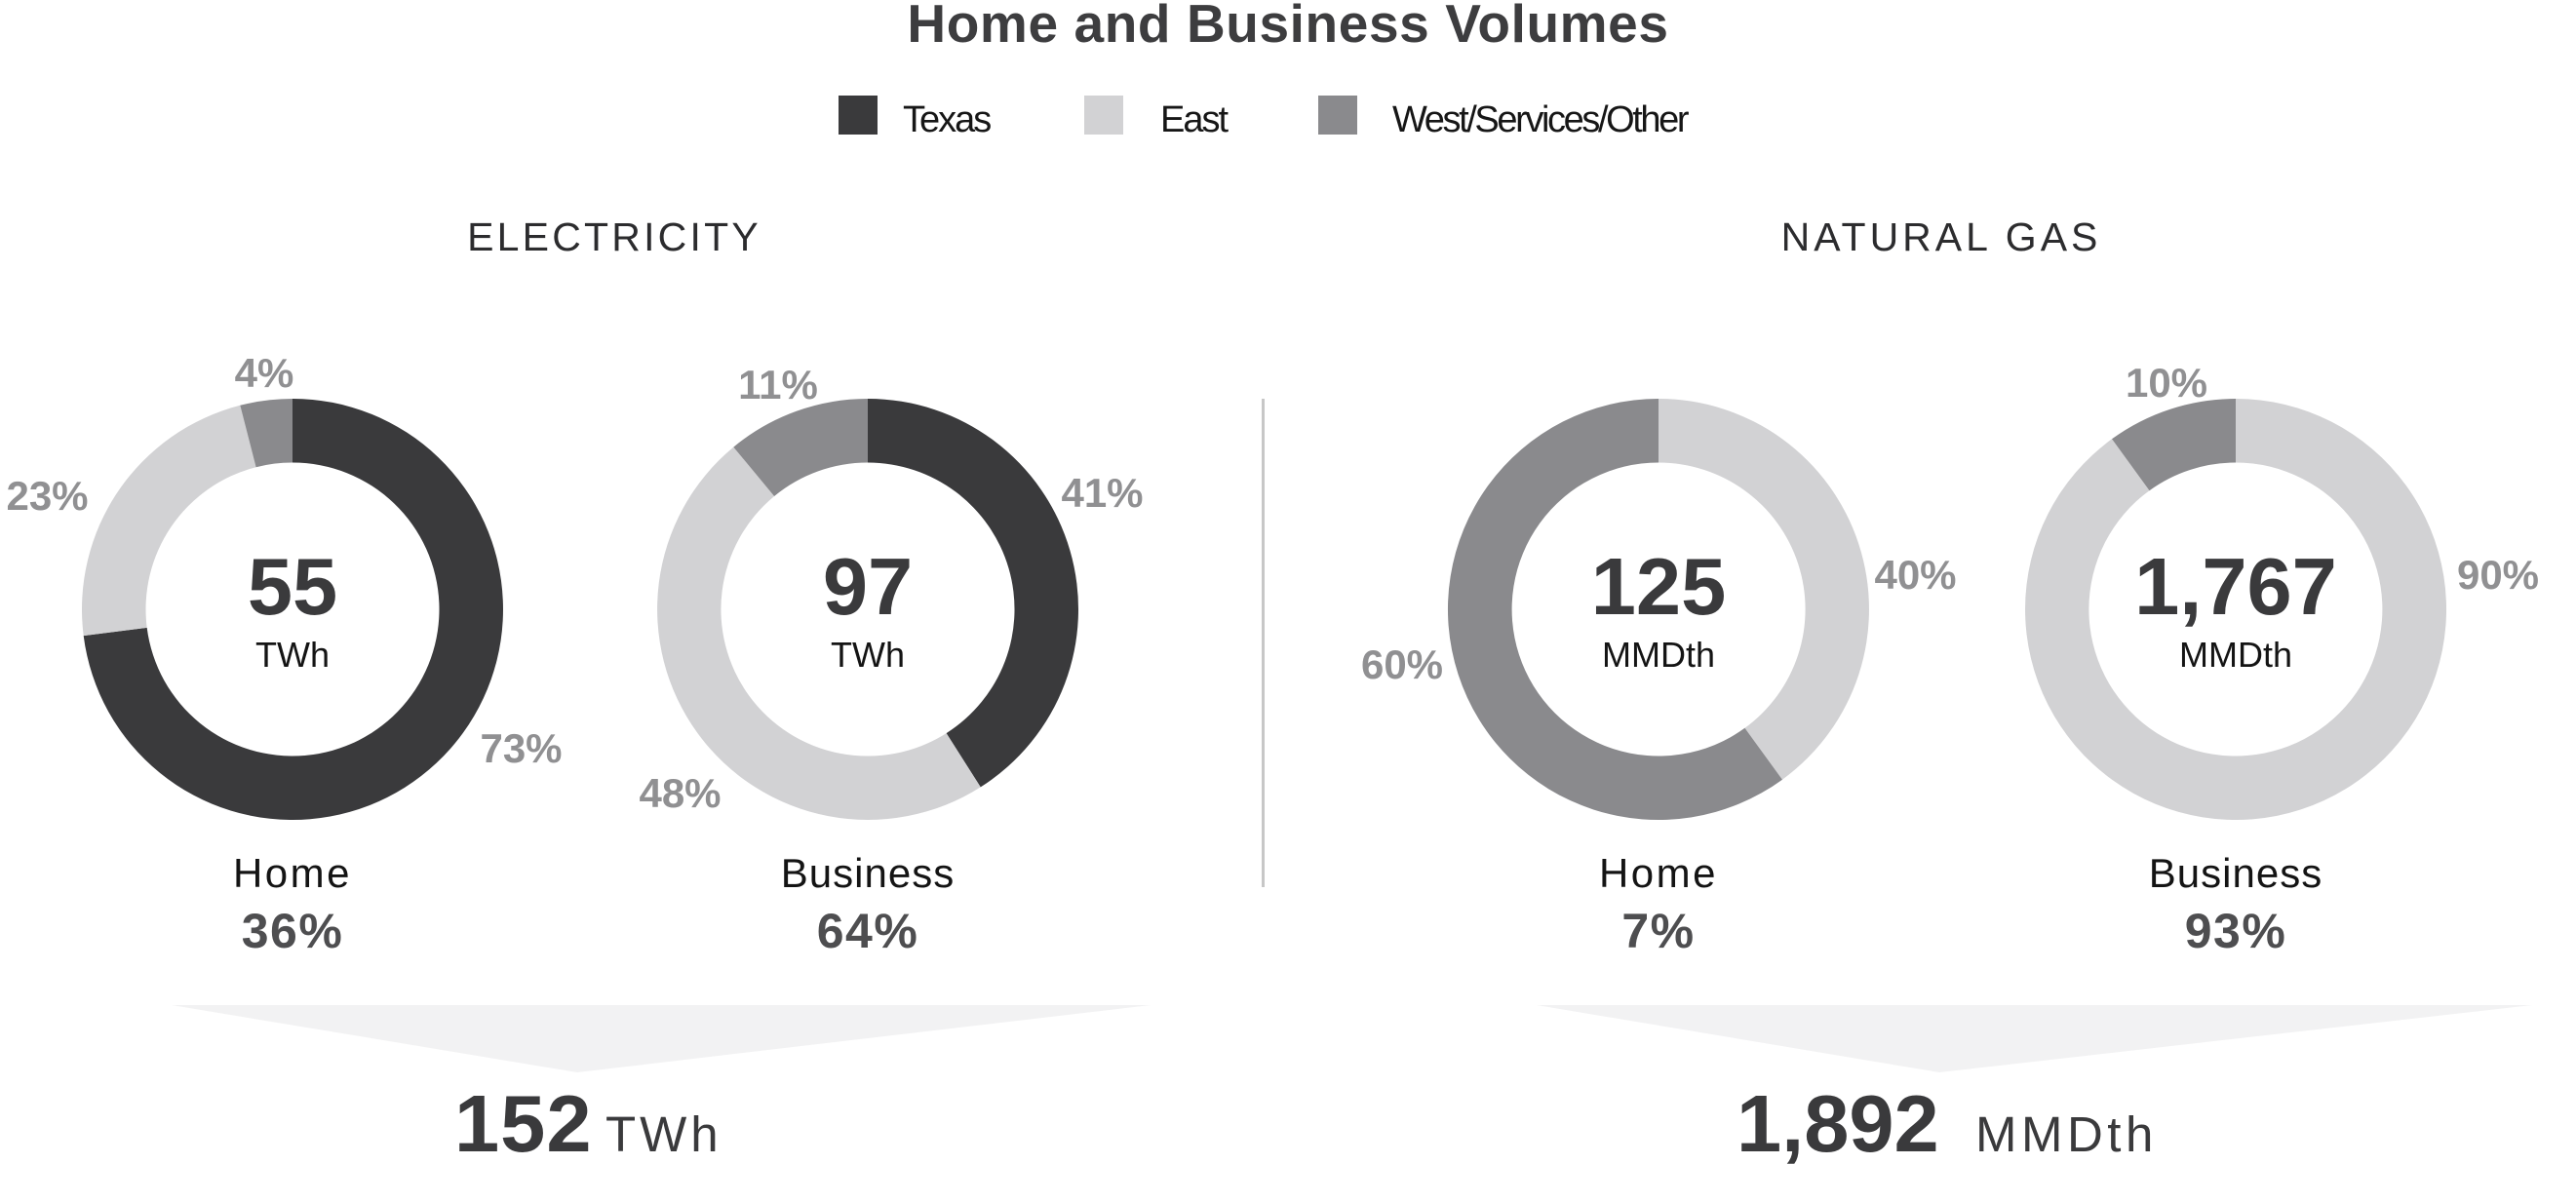 The width and height of the screenshot is (2576, 1203). Describe the element at coordinates (1658, 931) in the screenshot. I see `svg-text: 7%` at that location.